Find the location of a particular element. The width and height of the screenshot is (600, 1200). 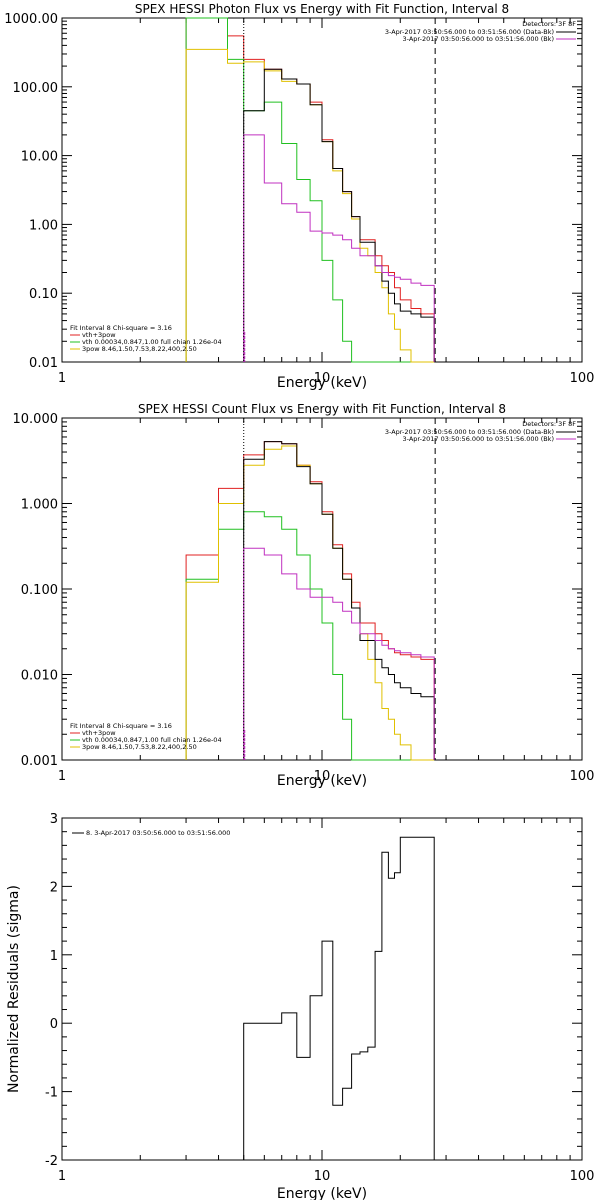

y-tick-label: -2 is located at coordinates (51, 1161).